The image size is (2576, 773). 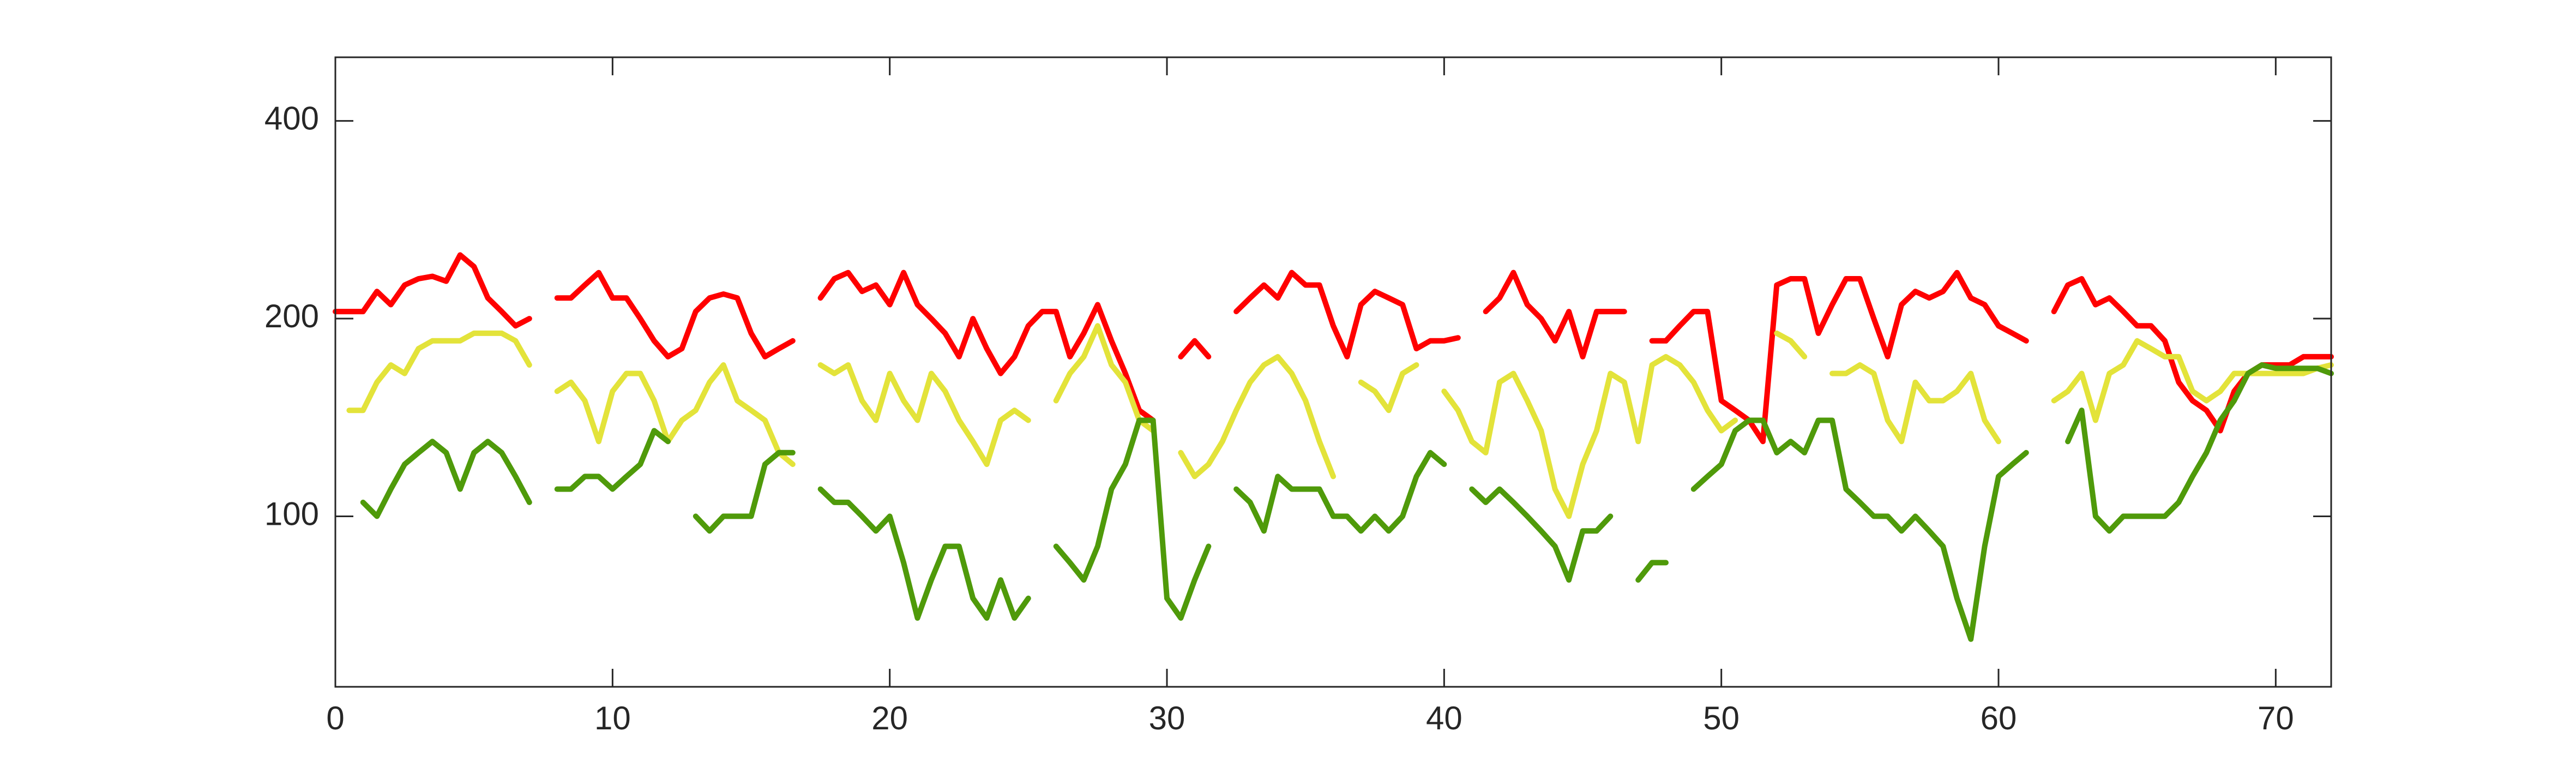 I want to click on x-tick-label: 70, so click(x=2276, y=718).